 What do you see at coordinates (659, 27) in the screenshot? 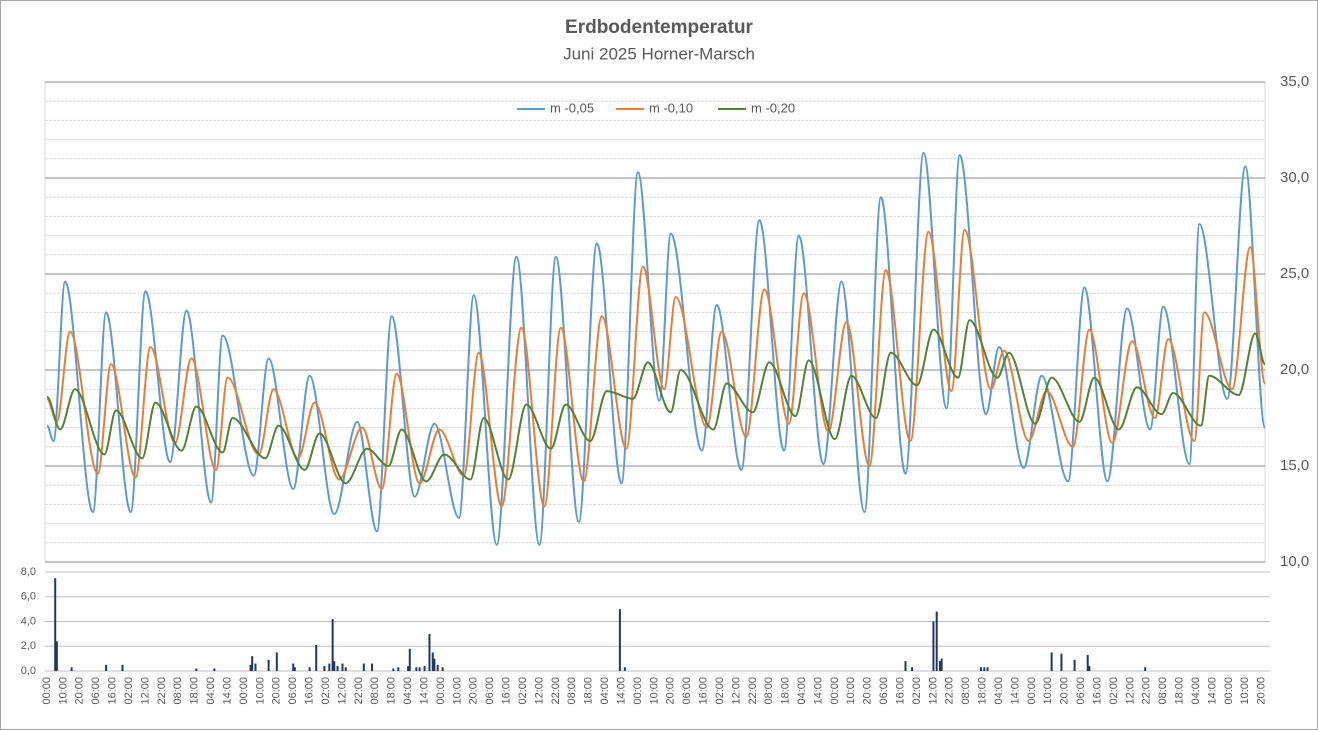
I see `chart-title: Erdbodentemperatur` at bounding box center [659, 27].